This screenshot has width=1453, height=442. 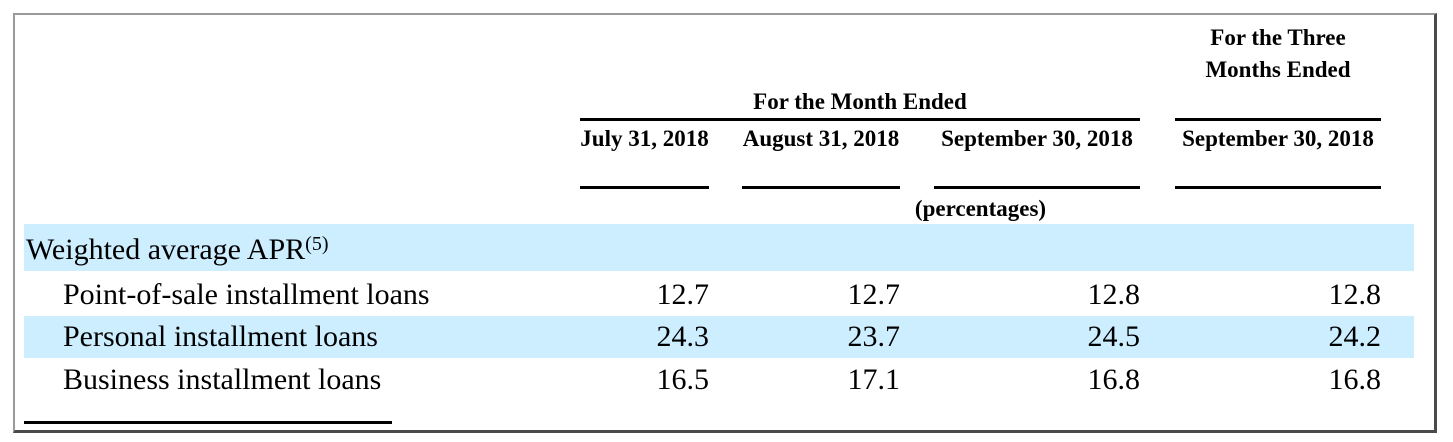 What do you see at coordinates (683, 336) in the screenshot?
I see `cell-personal-july: 24.3` at bounding box center [683, 336].